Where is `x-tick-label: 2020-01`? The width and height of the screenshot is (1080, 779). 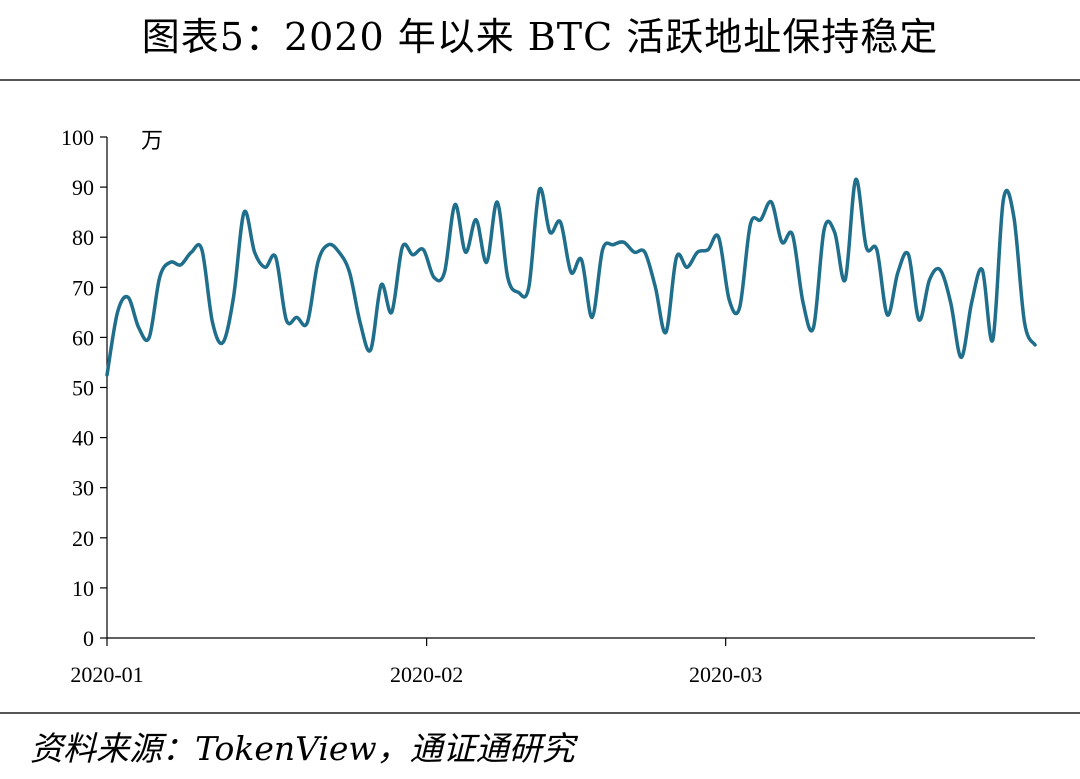 x-tick-label: 2020-01 is located at coordinates (106, 674).